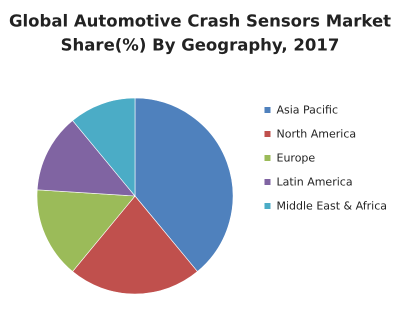 Image resolution: width=400 pixels, height=316 pixels. Describe the element at coordinates (316, 134) in the screenshot. I see `legend-label: North America` at that location.